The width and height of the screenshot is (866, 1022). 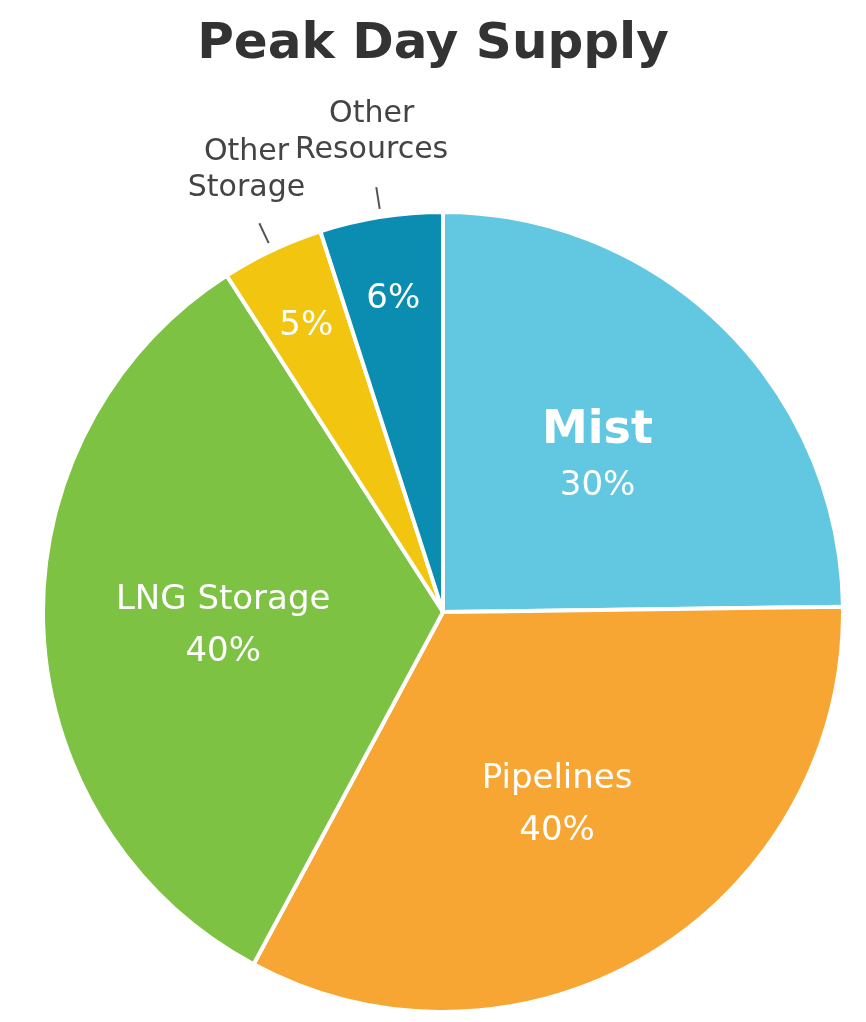 What do you see at coordinates (393, 295) in the screenshot?
I see `data-label: 6%` at bounding box center [393, 295].